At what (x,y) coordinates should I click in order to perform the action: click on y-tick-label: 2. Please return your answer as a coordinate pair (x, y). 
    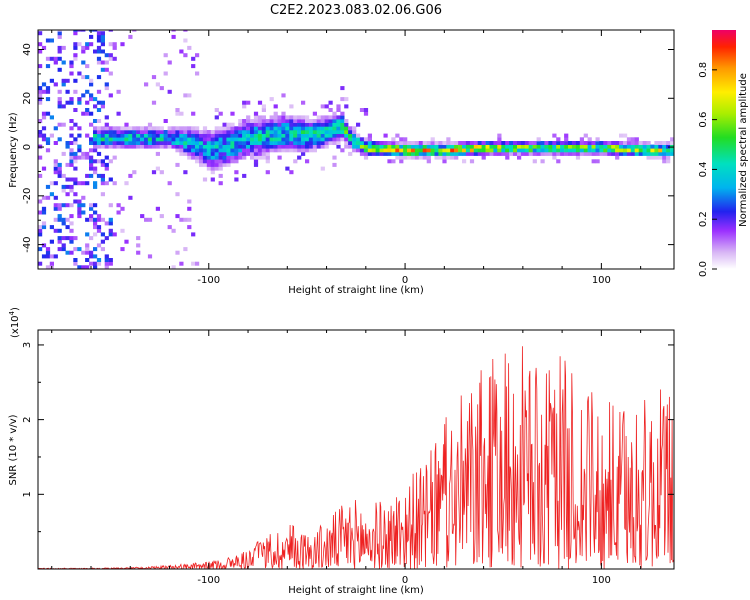
    Looking at the image, I should click on (27, 419).